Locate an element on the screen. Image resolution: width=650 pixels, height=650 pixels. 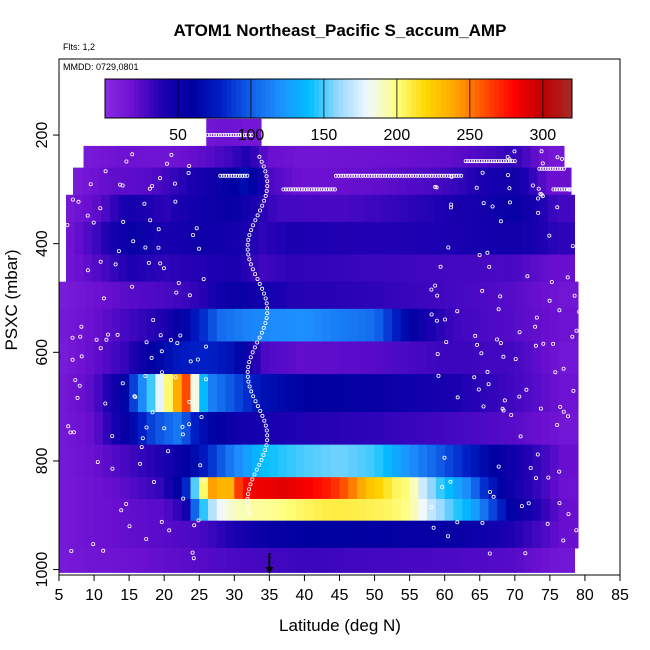
x-tick-label: 10 is located at coordinates (94, 595).